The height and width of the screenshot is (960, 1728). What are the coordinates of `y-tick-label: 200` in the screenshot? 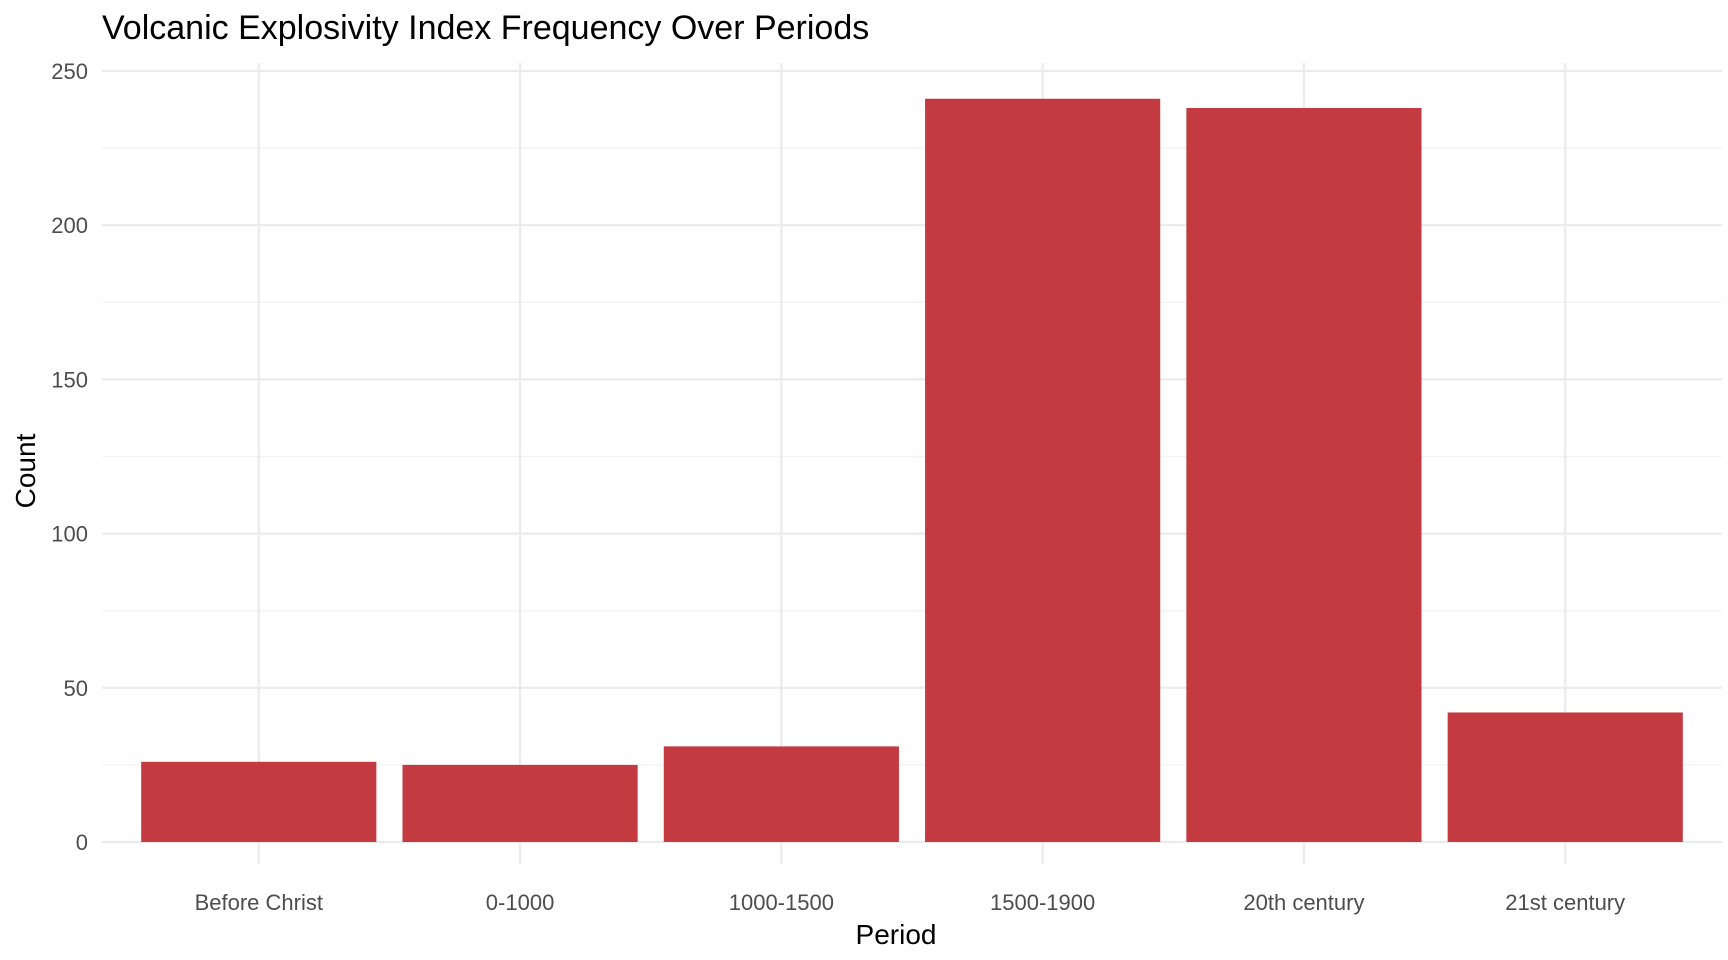 It's located at (69, 225).